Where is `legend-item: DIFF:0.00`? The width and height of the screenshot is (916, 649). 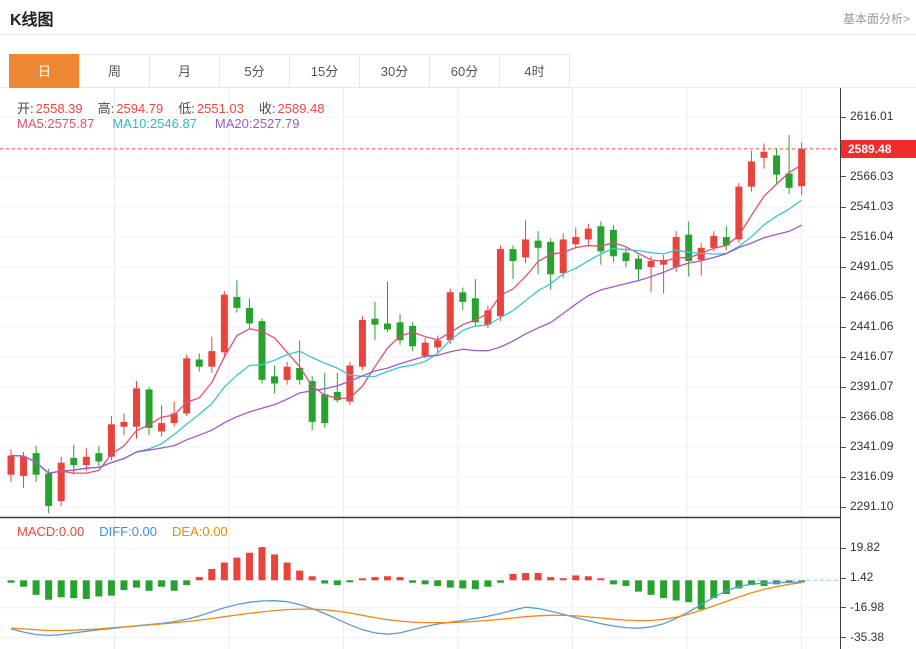 legend-item: DIFF:0.00 is located at coordinates (128, 531).